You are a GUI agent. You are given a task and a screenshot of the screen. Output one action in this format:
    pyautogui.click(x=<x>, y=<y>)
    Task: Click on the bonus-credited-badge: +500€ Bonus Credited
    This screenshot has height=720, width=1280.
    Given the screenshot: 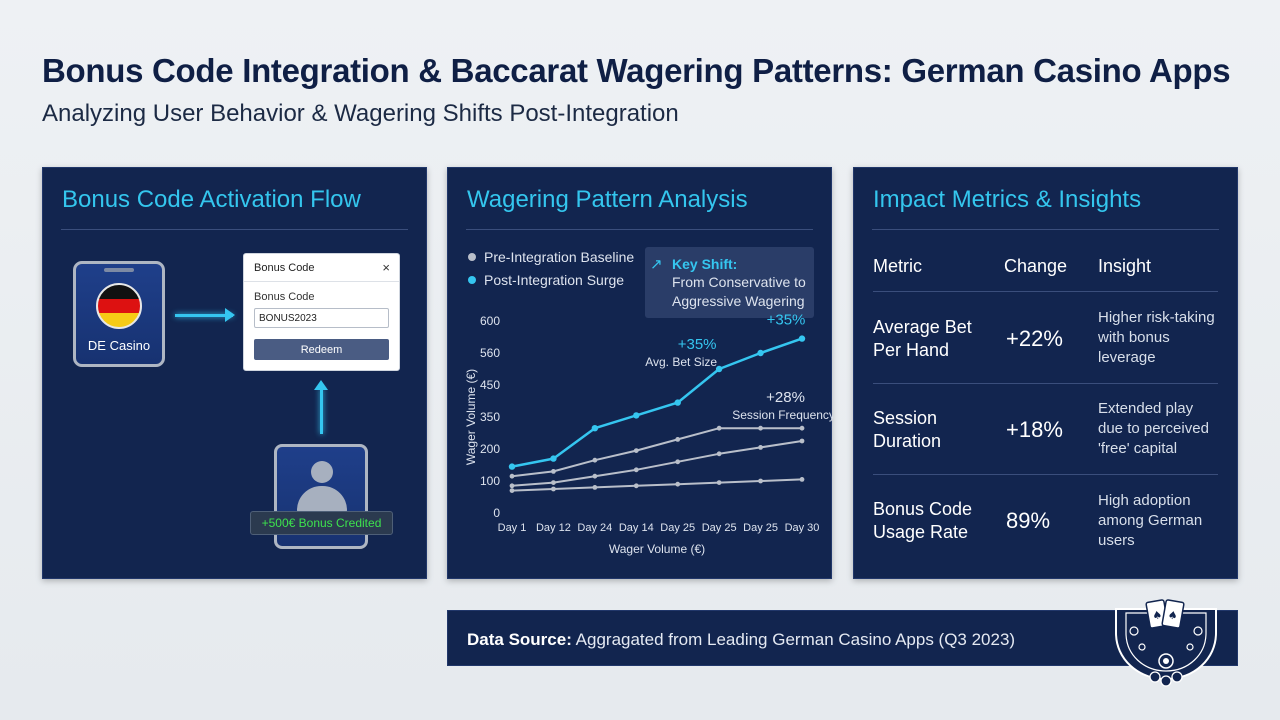 What is the action you would take?
    pyautogui.click(x=321, y=523)
    